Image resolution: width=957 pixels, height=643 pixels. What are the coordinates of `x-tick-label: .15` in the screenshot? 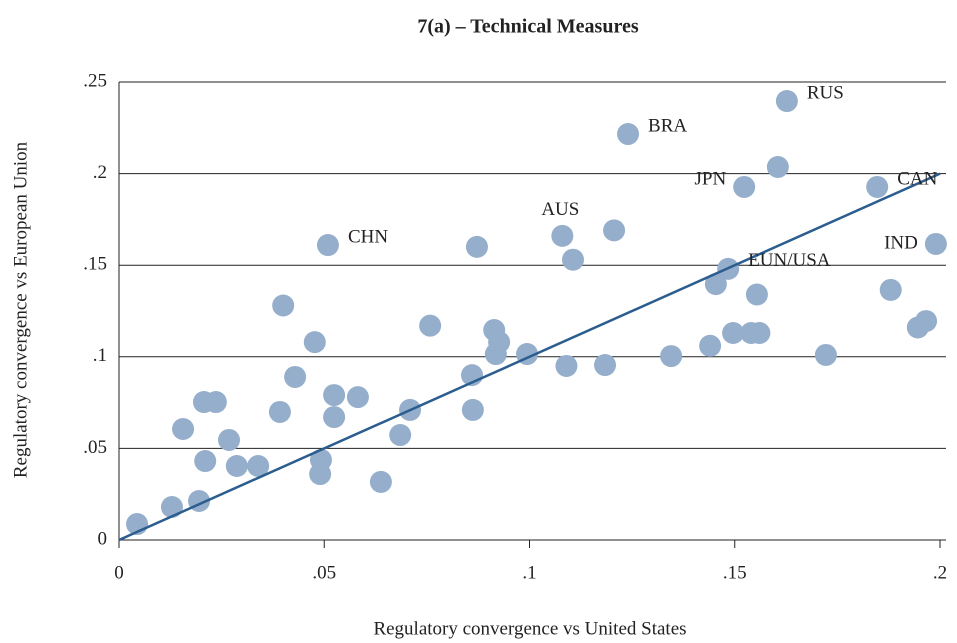 It's located at (735, 572).